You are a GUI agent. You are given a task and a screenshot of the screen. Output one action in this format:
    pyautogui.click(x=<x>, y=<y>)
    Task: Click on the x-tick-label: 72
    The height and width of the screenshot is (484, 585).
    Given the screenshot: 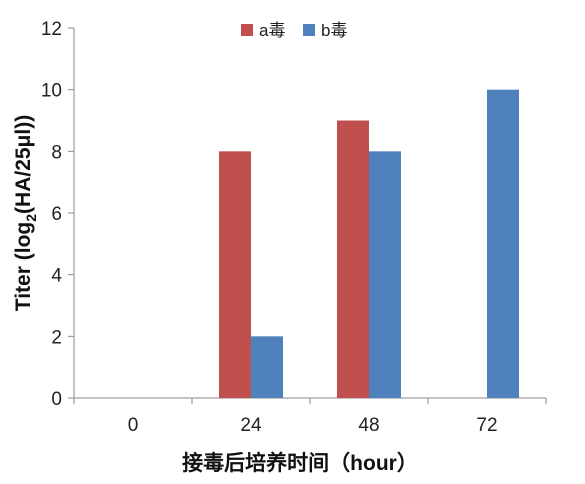 What is the action you would take?
    pyautogui.click(x=486, y=425)
    